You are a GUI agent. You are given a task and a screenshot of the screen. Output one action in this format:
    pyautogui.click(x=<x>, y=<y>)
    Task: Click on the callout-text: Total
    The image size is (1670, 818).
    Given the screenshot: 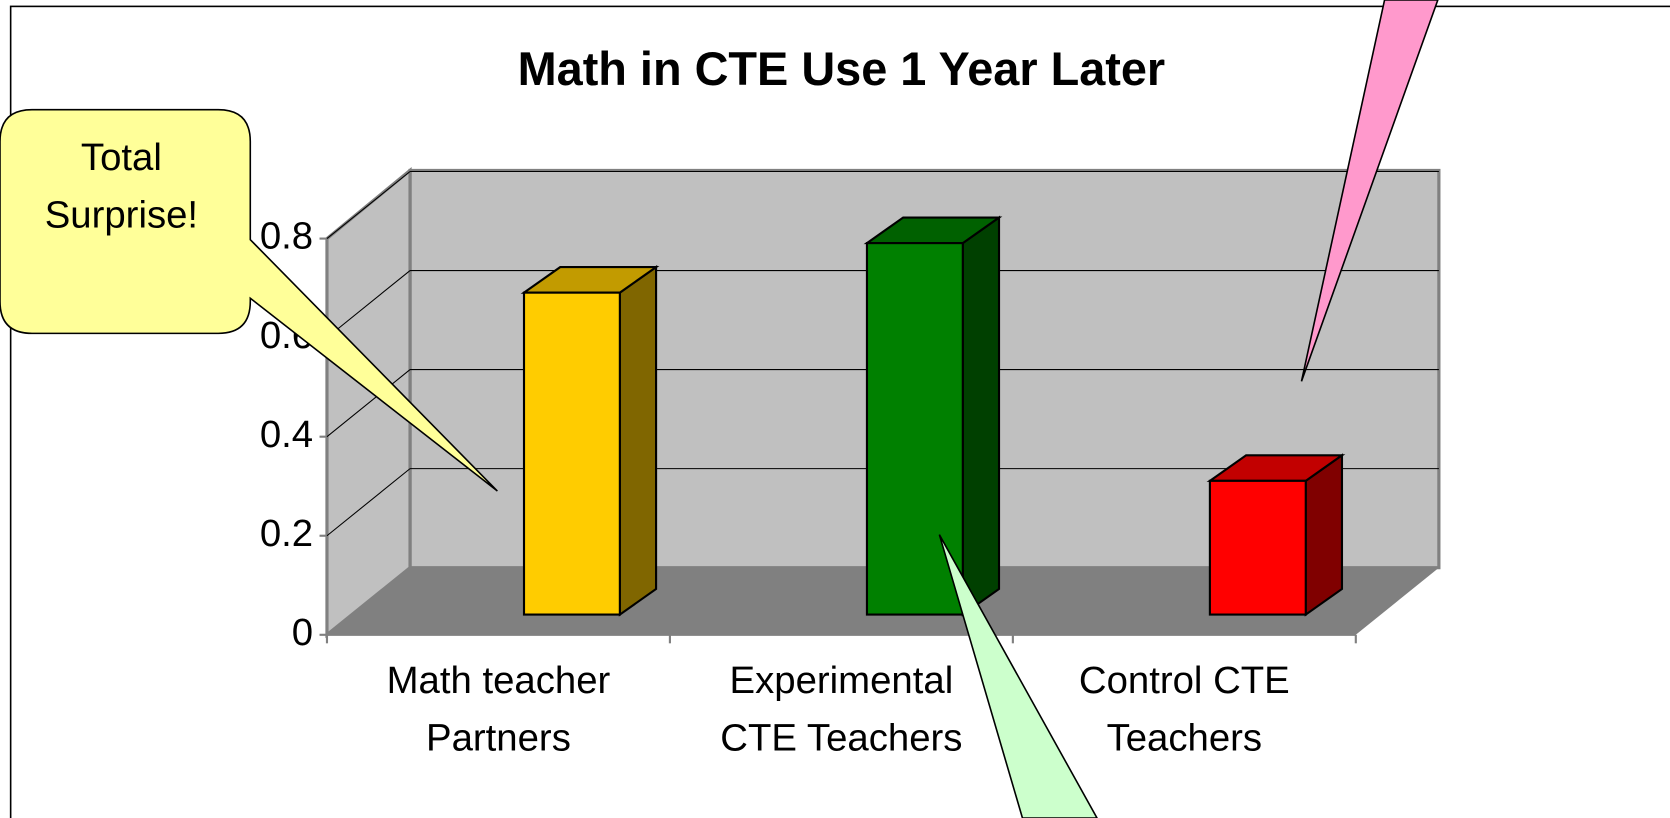 What is the action you would take?
    pyautogui.click(x=121, y=157)
    